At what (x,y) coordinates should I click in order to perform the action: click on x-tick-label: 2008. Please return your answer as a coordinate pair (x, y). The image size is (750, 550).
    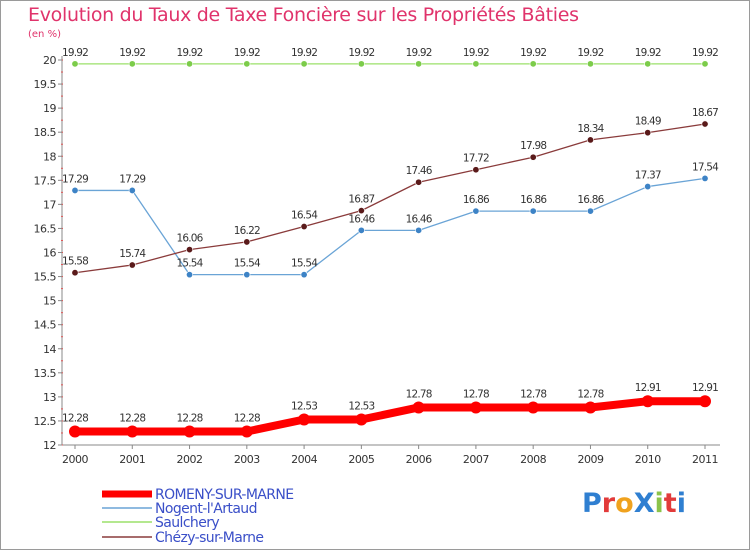
    Looking at the image, I should click on (533, 459).